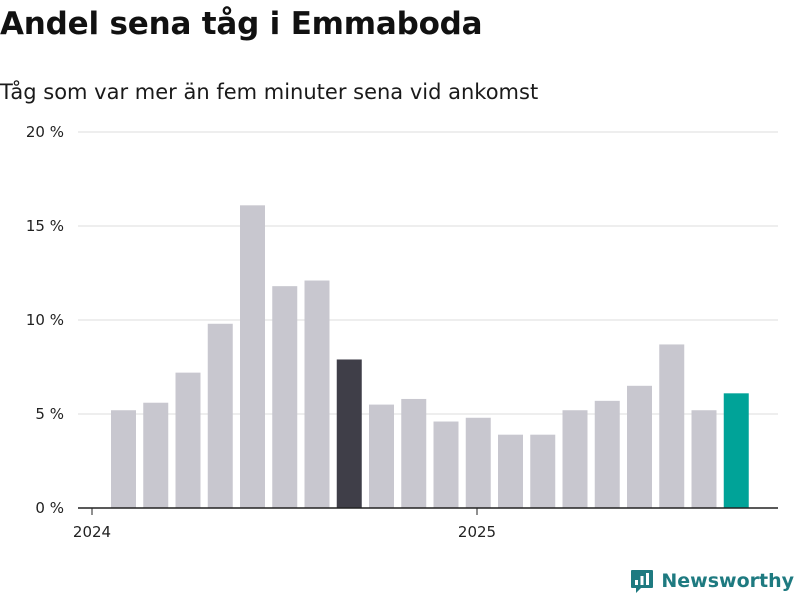 The height and width of the screenshot is (600, 800). I want to click on chart-title: Andel sena tåg i Emmaboda, so click(241, 24).